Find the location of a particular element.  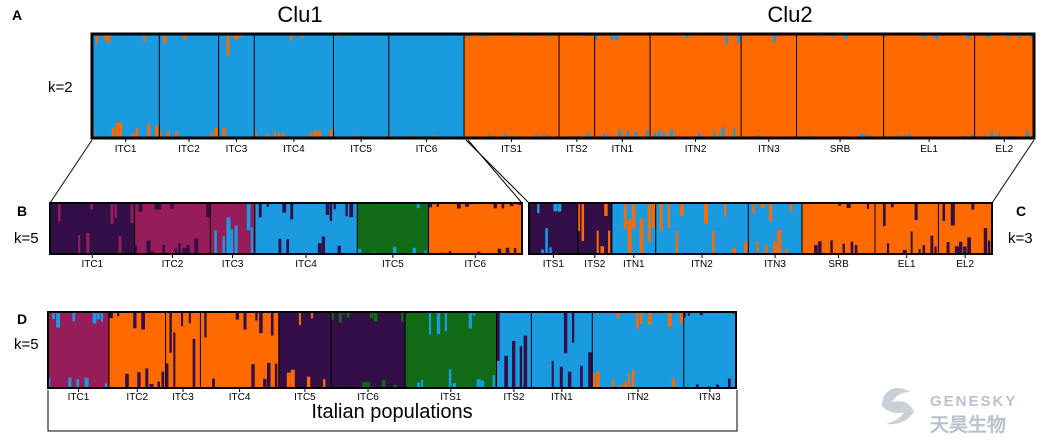

population-block-itc2 is located at coordinates (172, 228).